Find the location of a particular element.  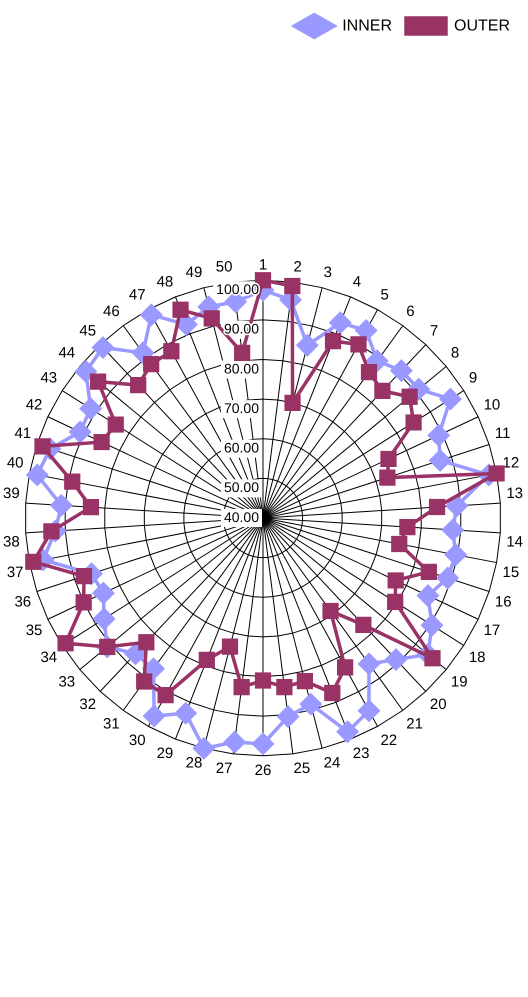

spoke-label: 27 is located at coordinates (224, 769).